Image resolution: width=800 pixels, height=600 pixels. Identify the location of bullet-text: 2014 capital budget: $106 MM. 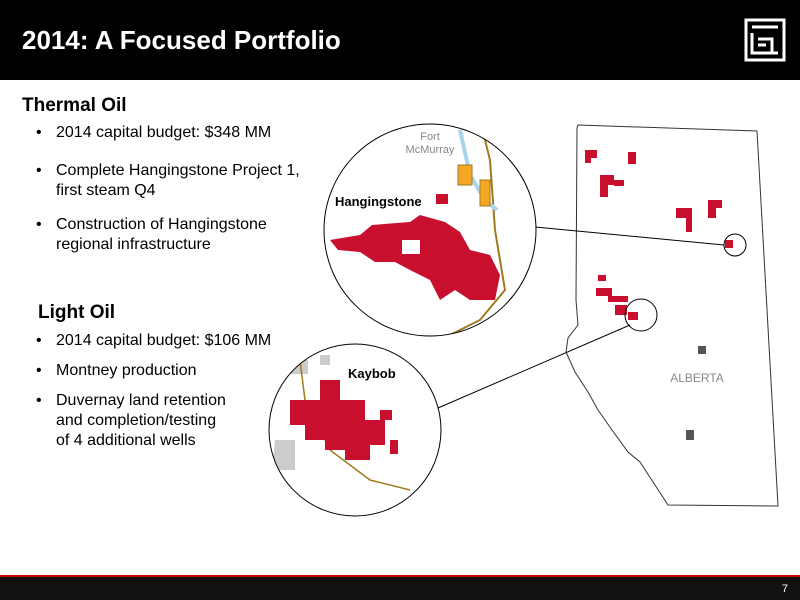
(164, 340).